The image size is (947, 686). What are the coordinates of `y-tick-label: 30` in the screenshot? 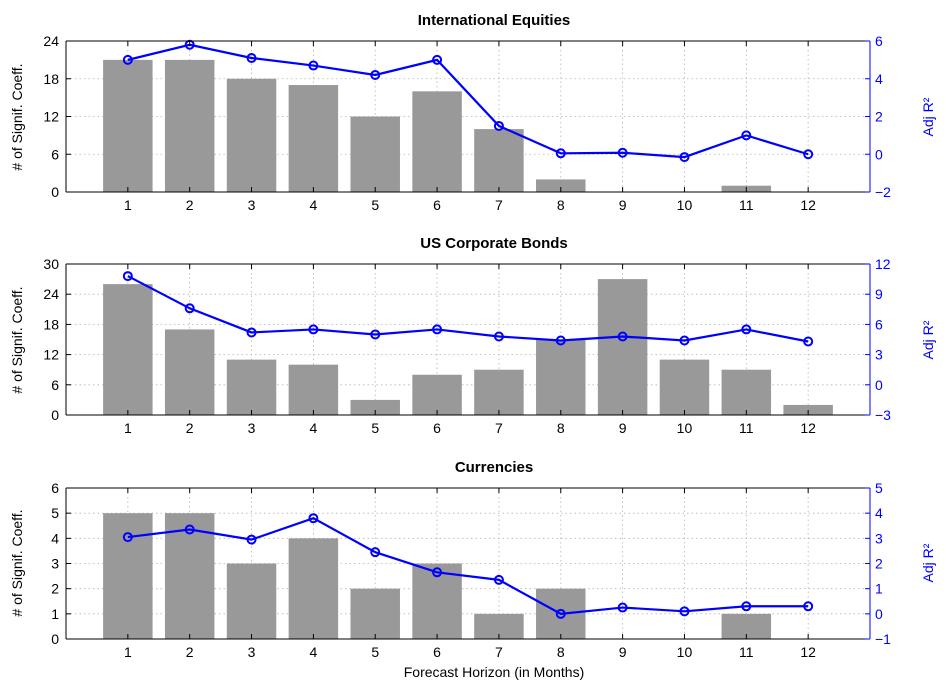 It's located at (51, 264).